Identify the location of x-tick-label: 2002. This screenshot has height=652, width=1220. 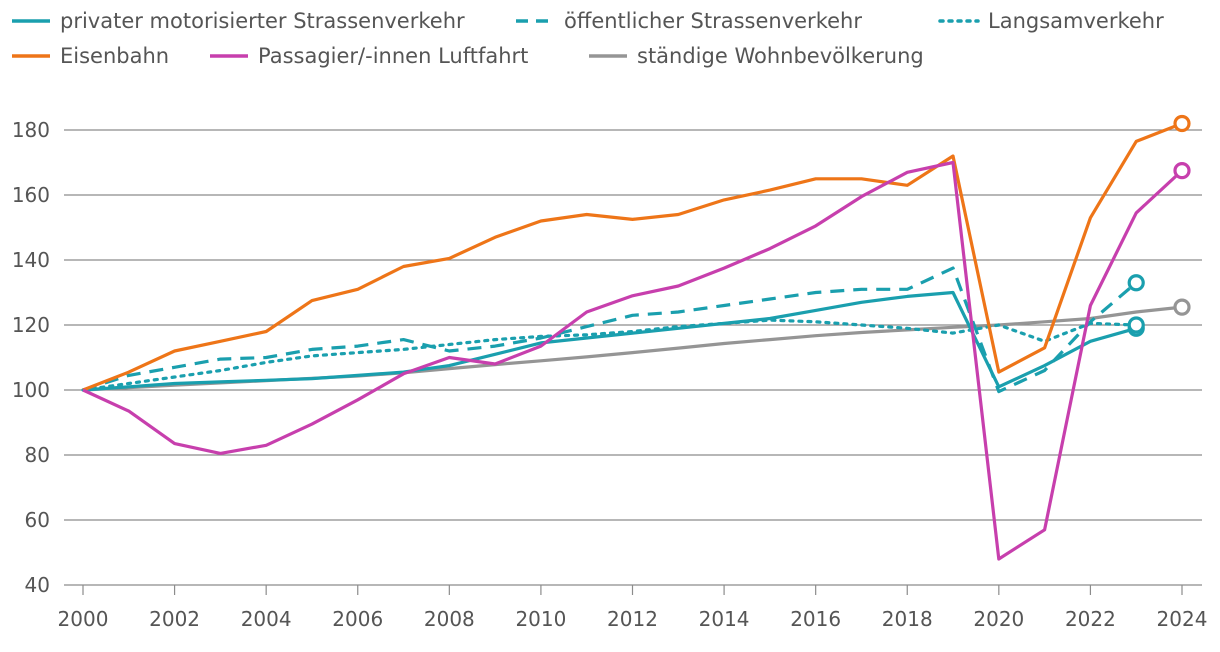
(174, 619).